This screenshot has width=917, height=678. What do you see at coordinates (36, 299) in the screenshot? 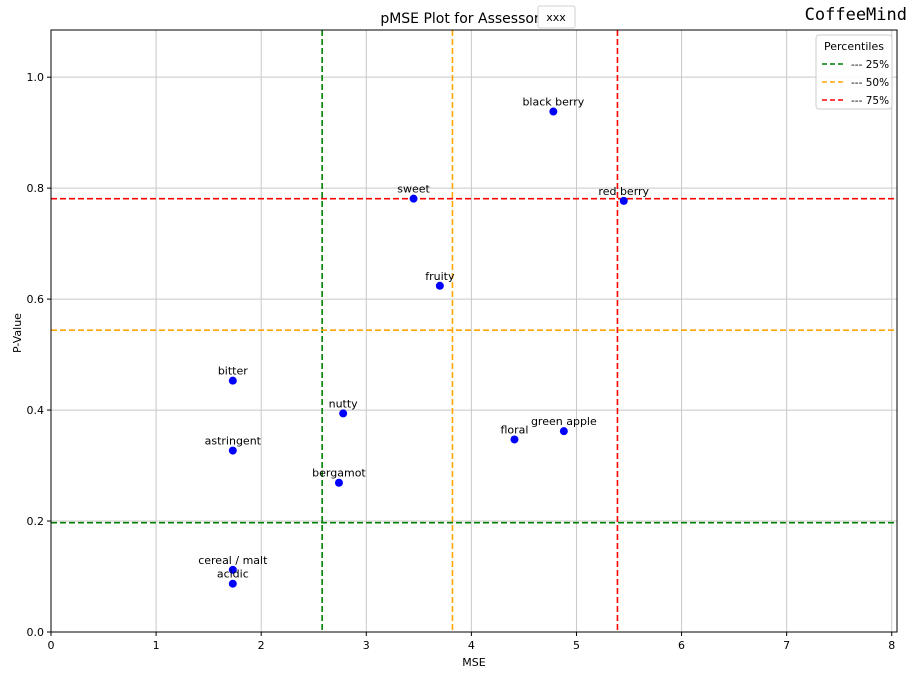
I see `y-tick-label: 0.6` at bounding box center [36, 299].